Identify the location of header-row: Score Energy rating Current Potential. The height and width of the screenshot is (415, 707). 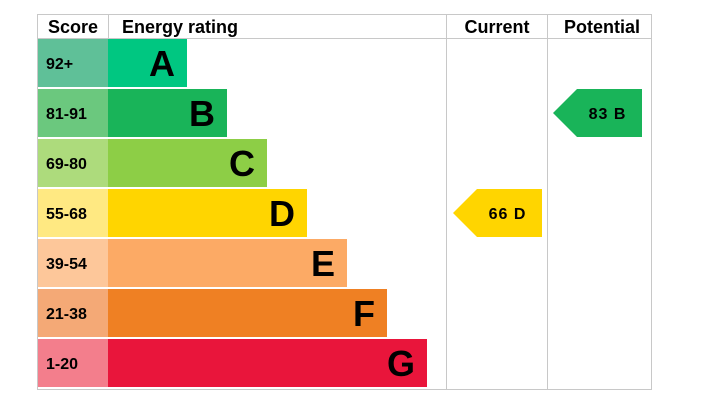
(344, 27).